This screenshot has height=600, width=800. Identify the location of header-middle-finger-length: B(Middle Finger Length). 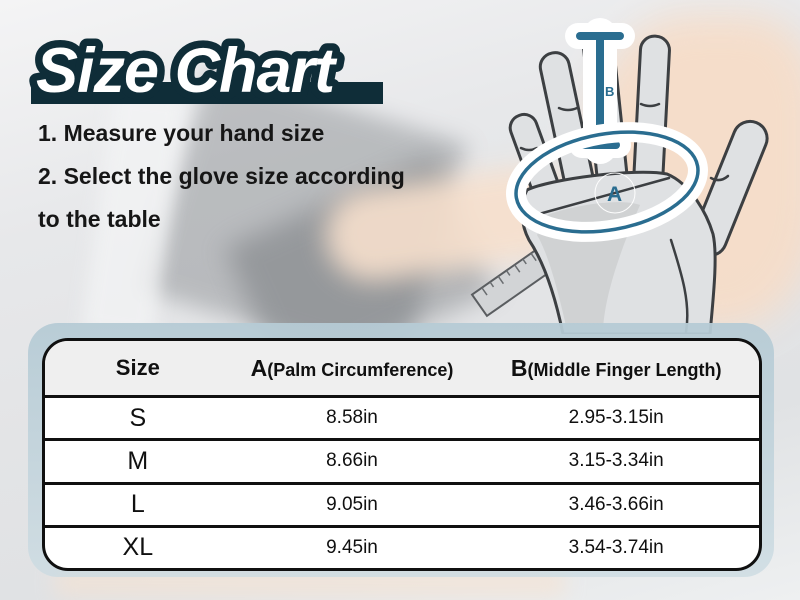
(616, 368).